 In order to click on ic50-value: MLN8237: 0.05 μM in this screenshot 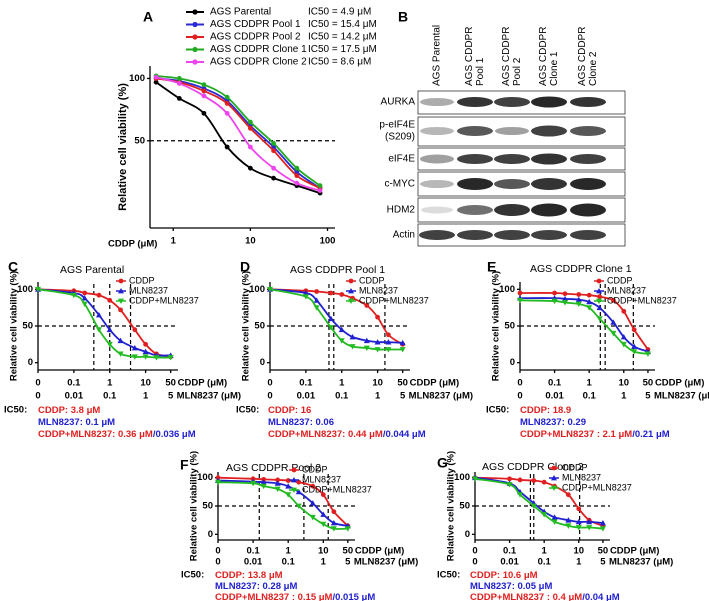, I will do `click(511, 586)`.